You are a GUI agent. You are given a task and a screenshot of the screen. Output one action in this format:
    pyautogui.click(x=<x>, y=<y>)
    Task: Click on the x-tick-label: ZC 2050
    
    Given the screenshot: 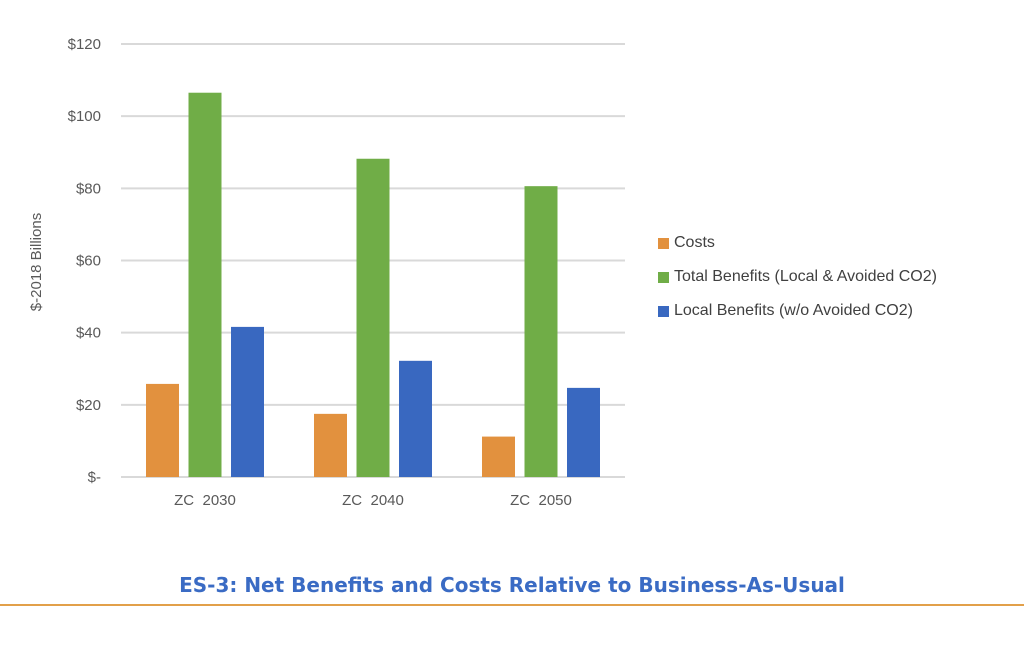 What is the action you would take?
    pyautogui.click(x=541, y=500)
    